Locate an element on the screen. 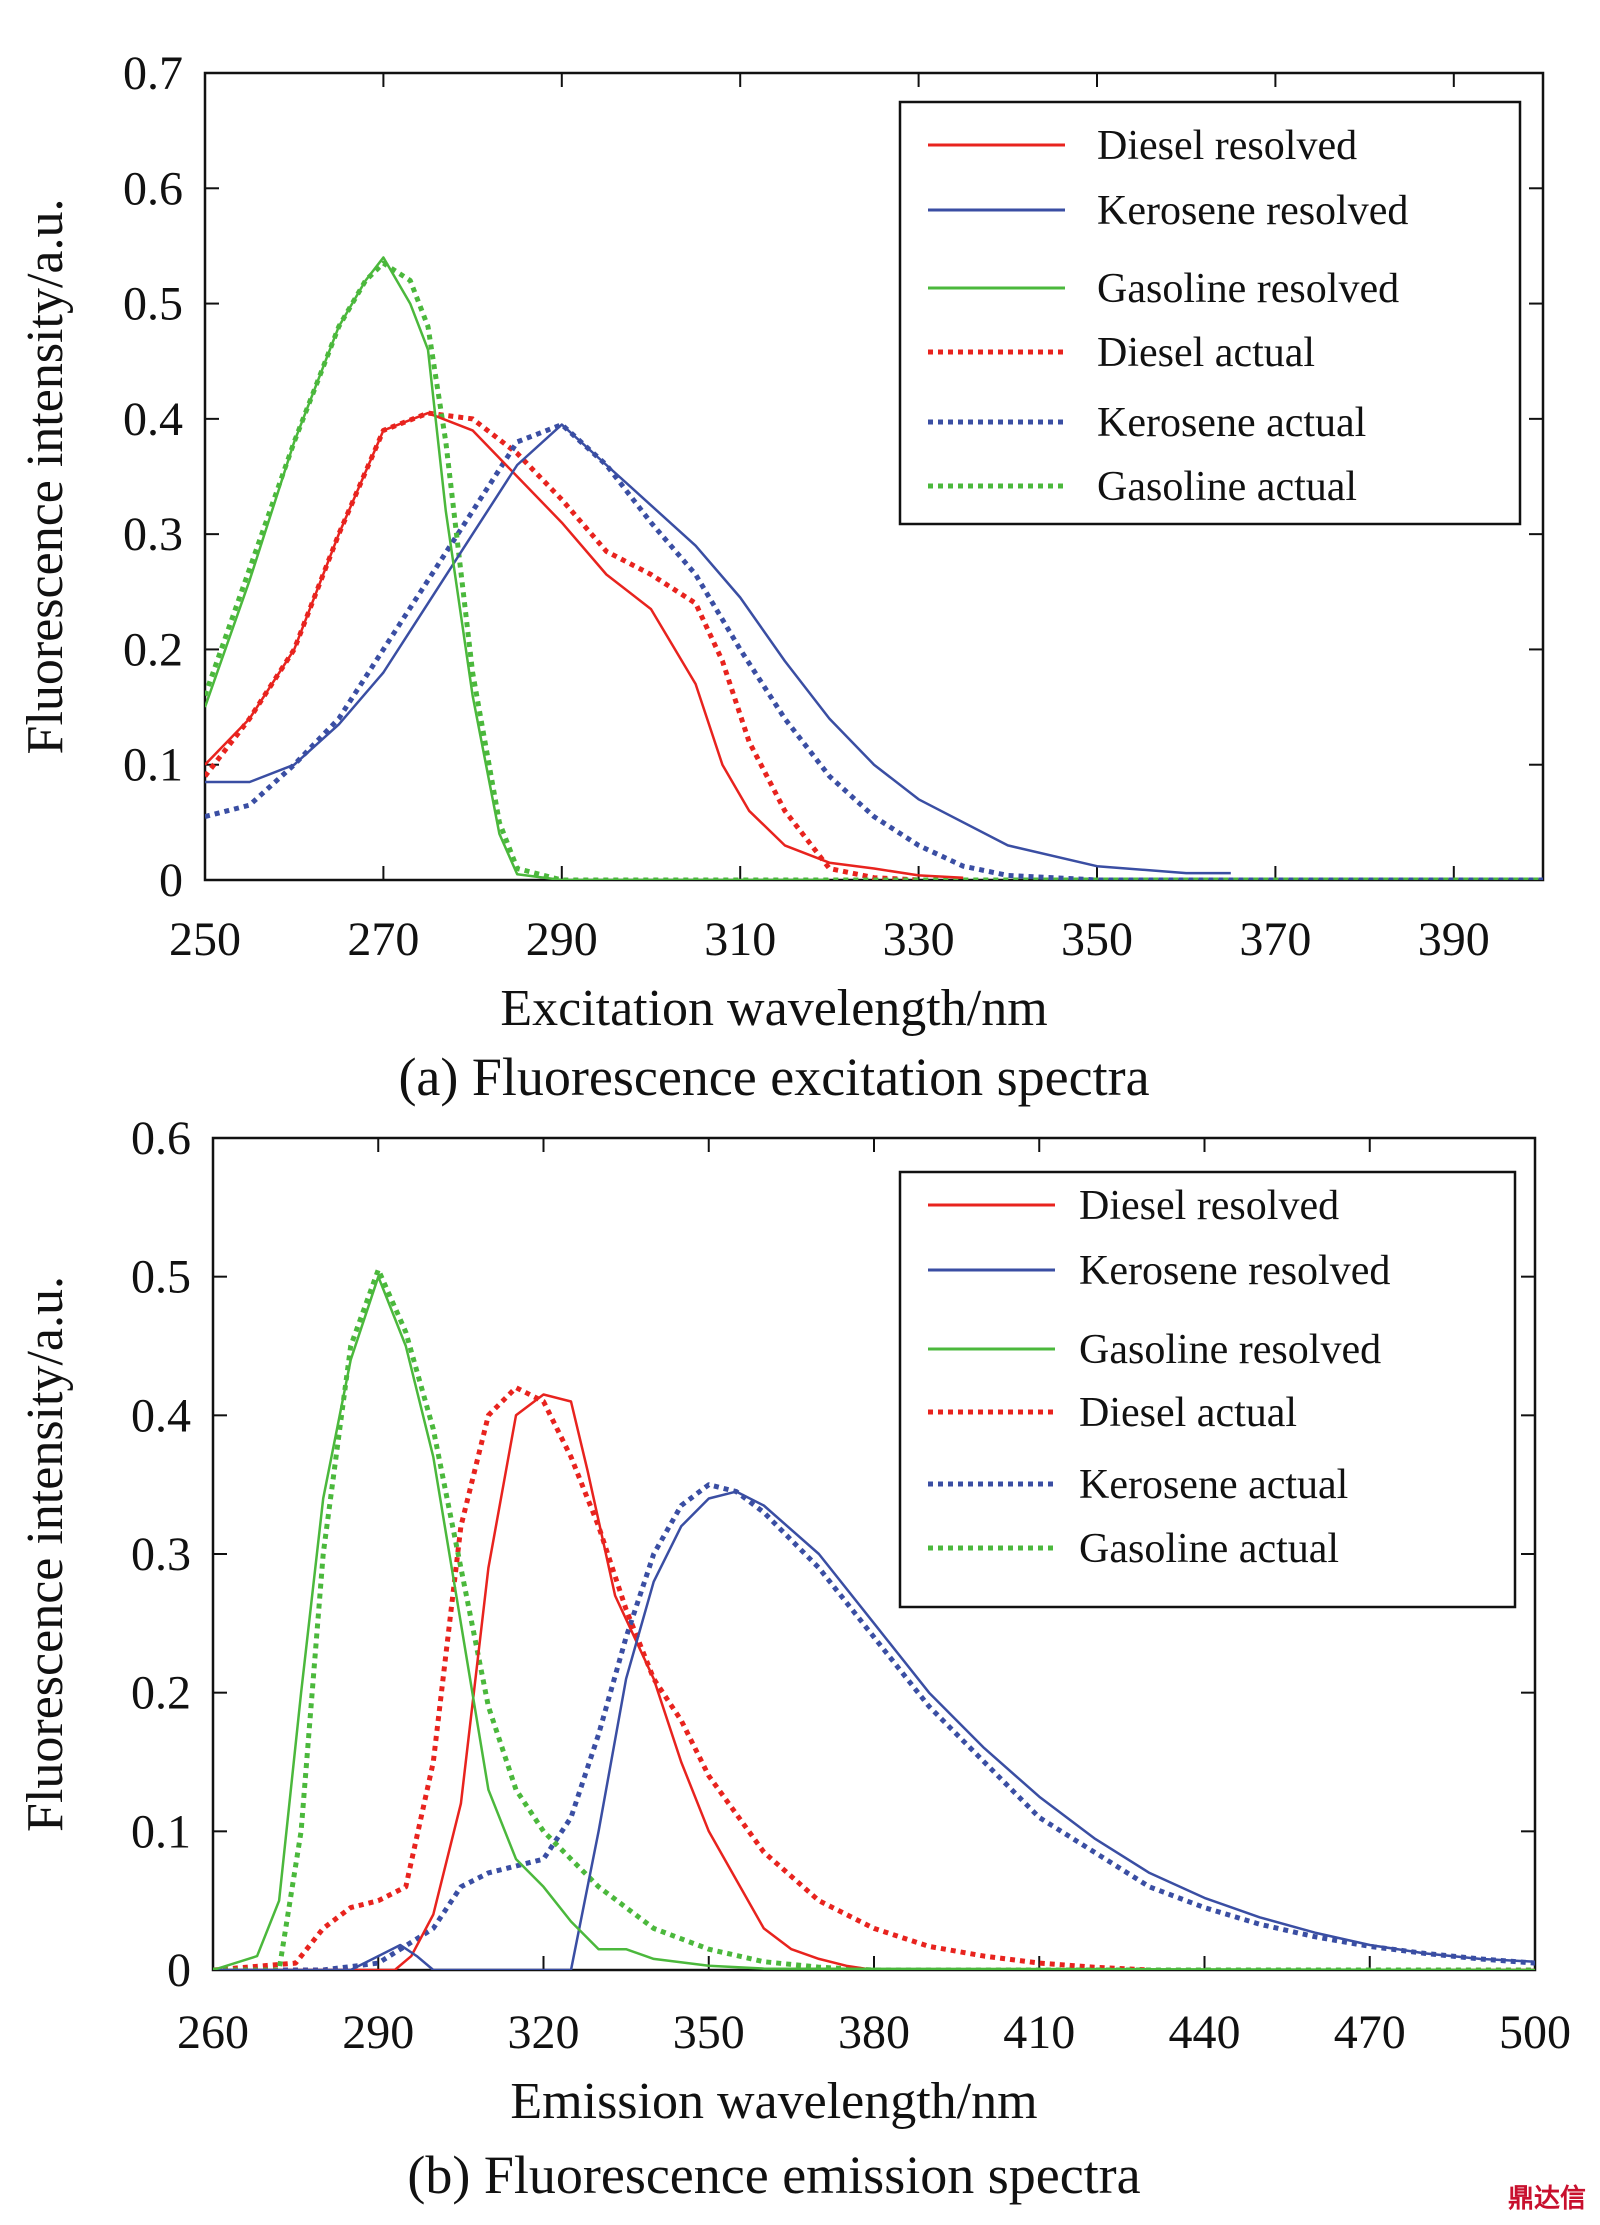  series-line-diesel-actual is located at coordinates (562, 645).